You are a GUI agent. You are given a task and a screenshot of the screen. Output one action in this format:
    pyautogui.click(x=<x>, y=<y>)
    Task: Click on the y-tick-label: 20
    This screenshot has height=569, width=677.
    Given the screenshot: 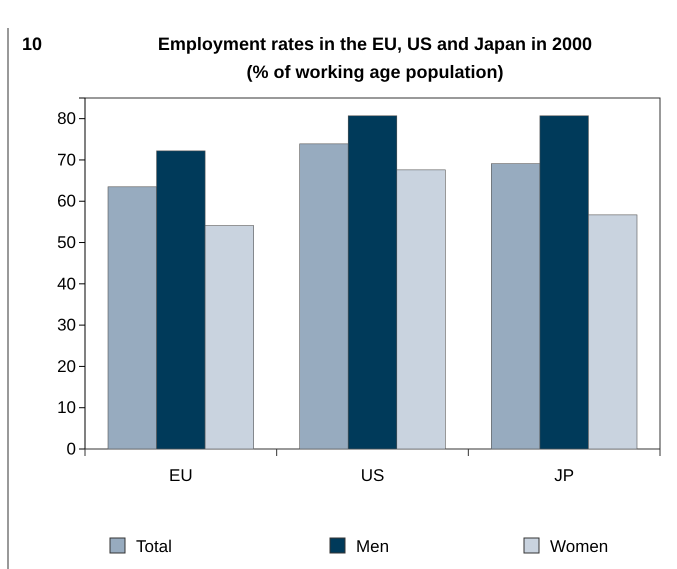 What is the action you would take?
    pyautogui.click(x=66, y=366)
    